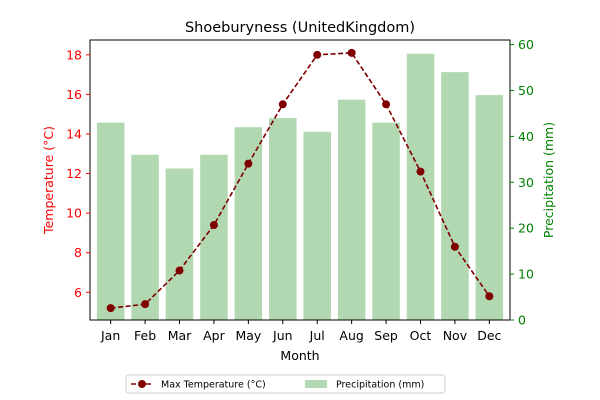 The width and height of the screenshot is (600, 400). I want to click on x-tick-label: Jun, so click(282, 335).